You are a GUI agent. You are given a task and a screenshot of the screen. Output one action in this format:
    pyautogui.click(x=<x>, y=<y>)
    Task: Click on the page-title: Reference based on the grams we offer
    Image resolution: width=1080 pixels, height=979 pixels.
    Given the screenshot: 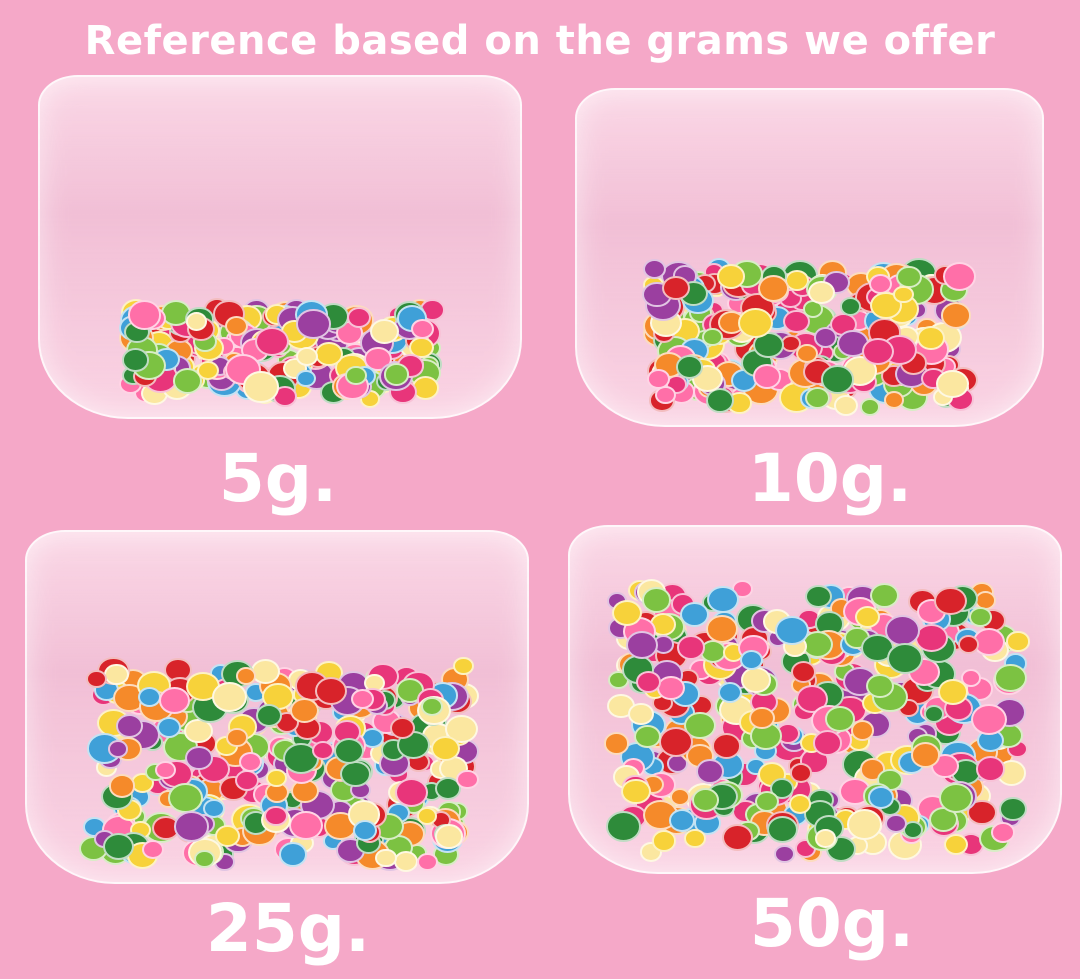 What is the action you would take?
    pyautogui.click(x=540, y=41)
    